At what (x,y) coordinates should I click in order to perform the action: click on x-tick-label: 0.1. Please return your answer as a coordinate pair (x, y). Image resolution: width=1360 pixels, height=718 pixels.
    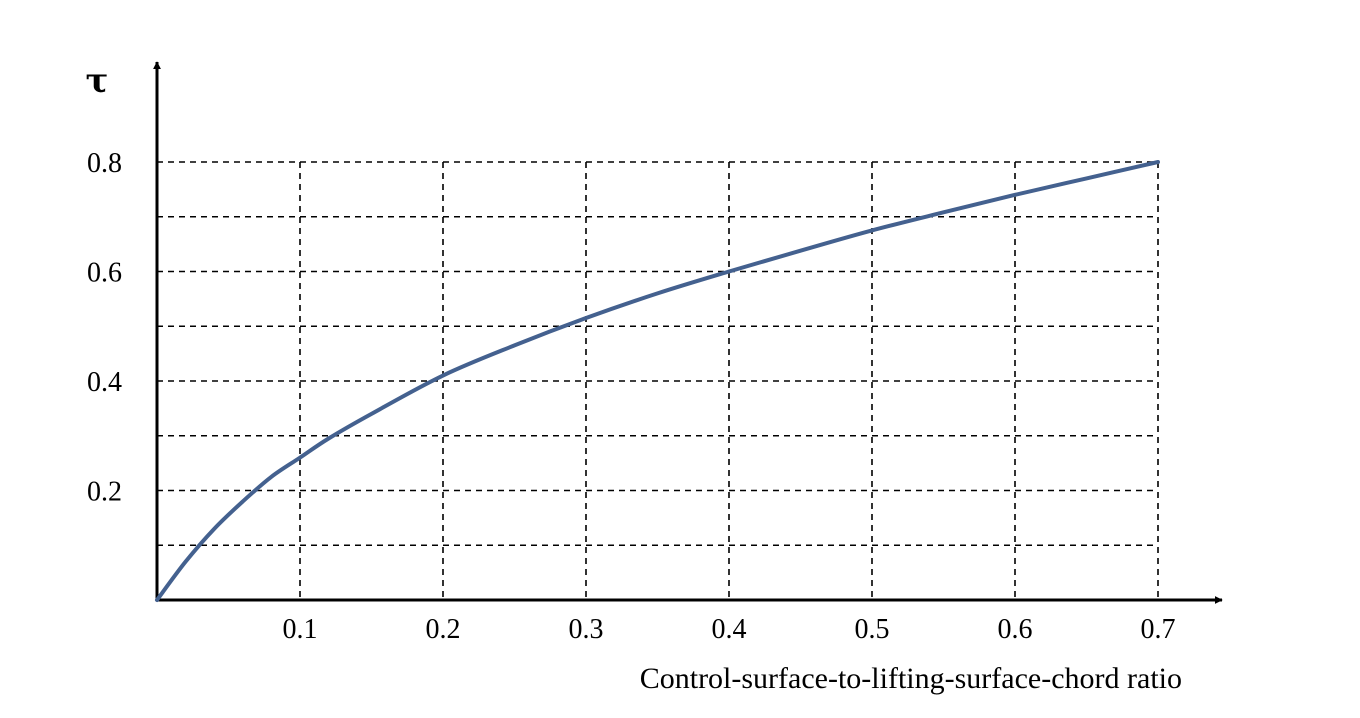
    Looking at the image, I should click on (300, 629).